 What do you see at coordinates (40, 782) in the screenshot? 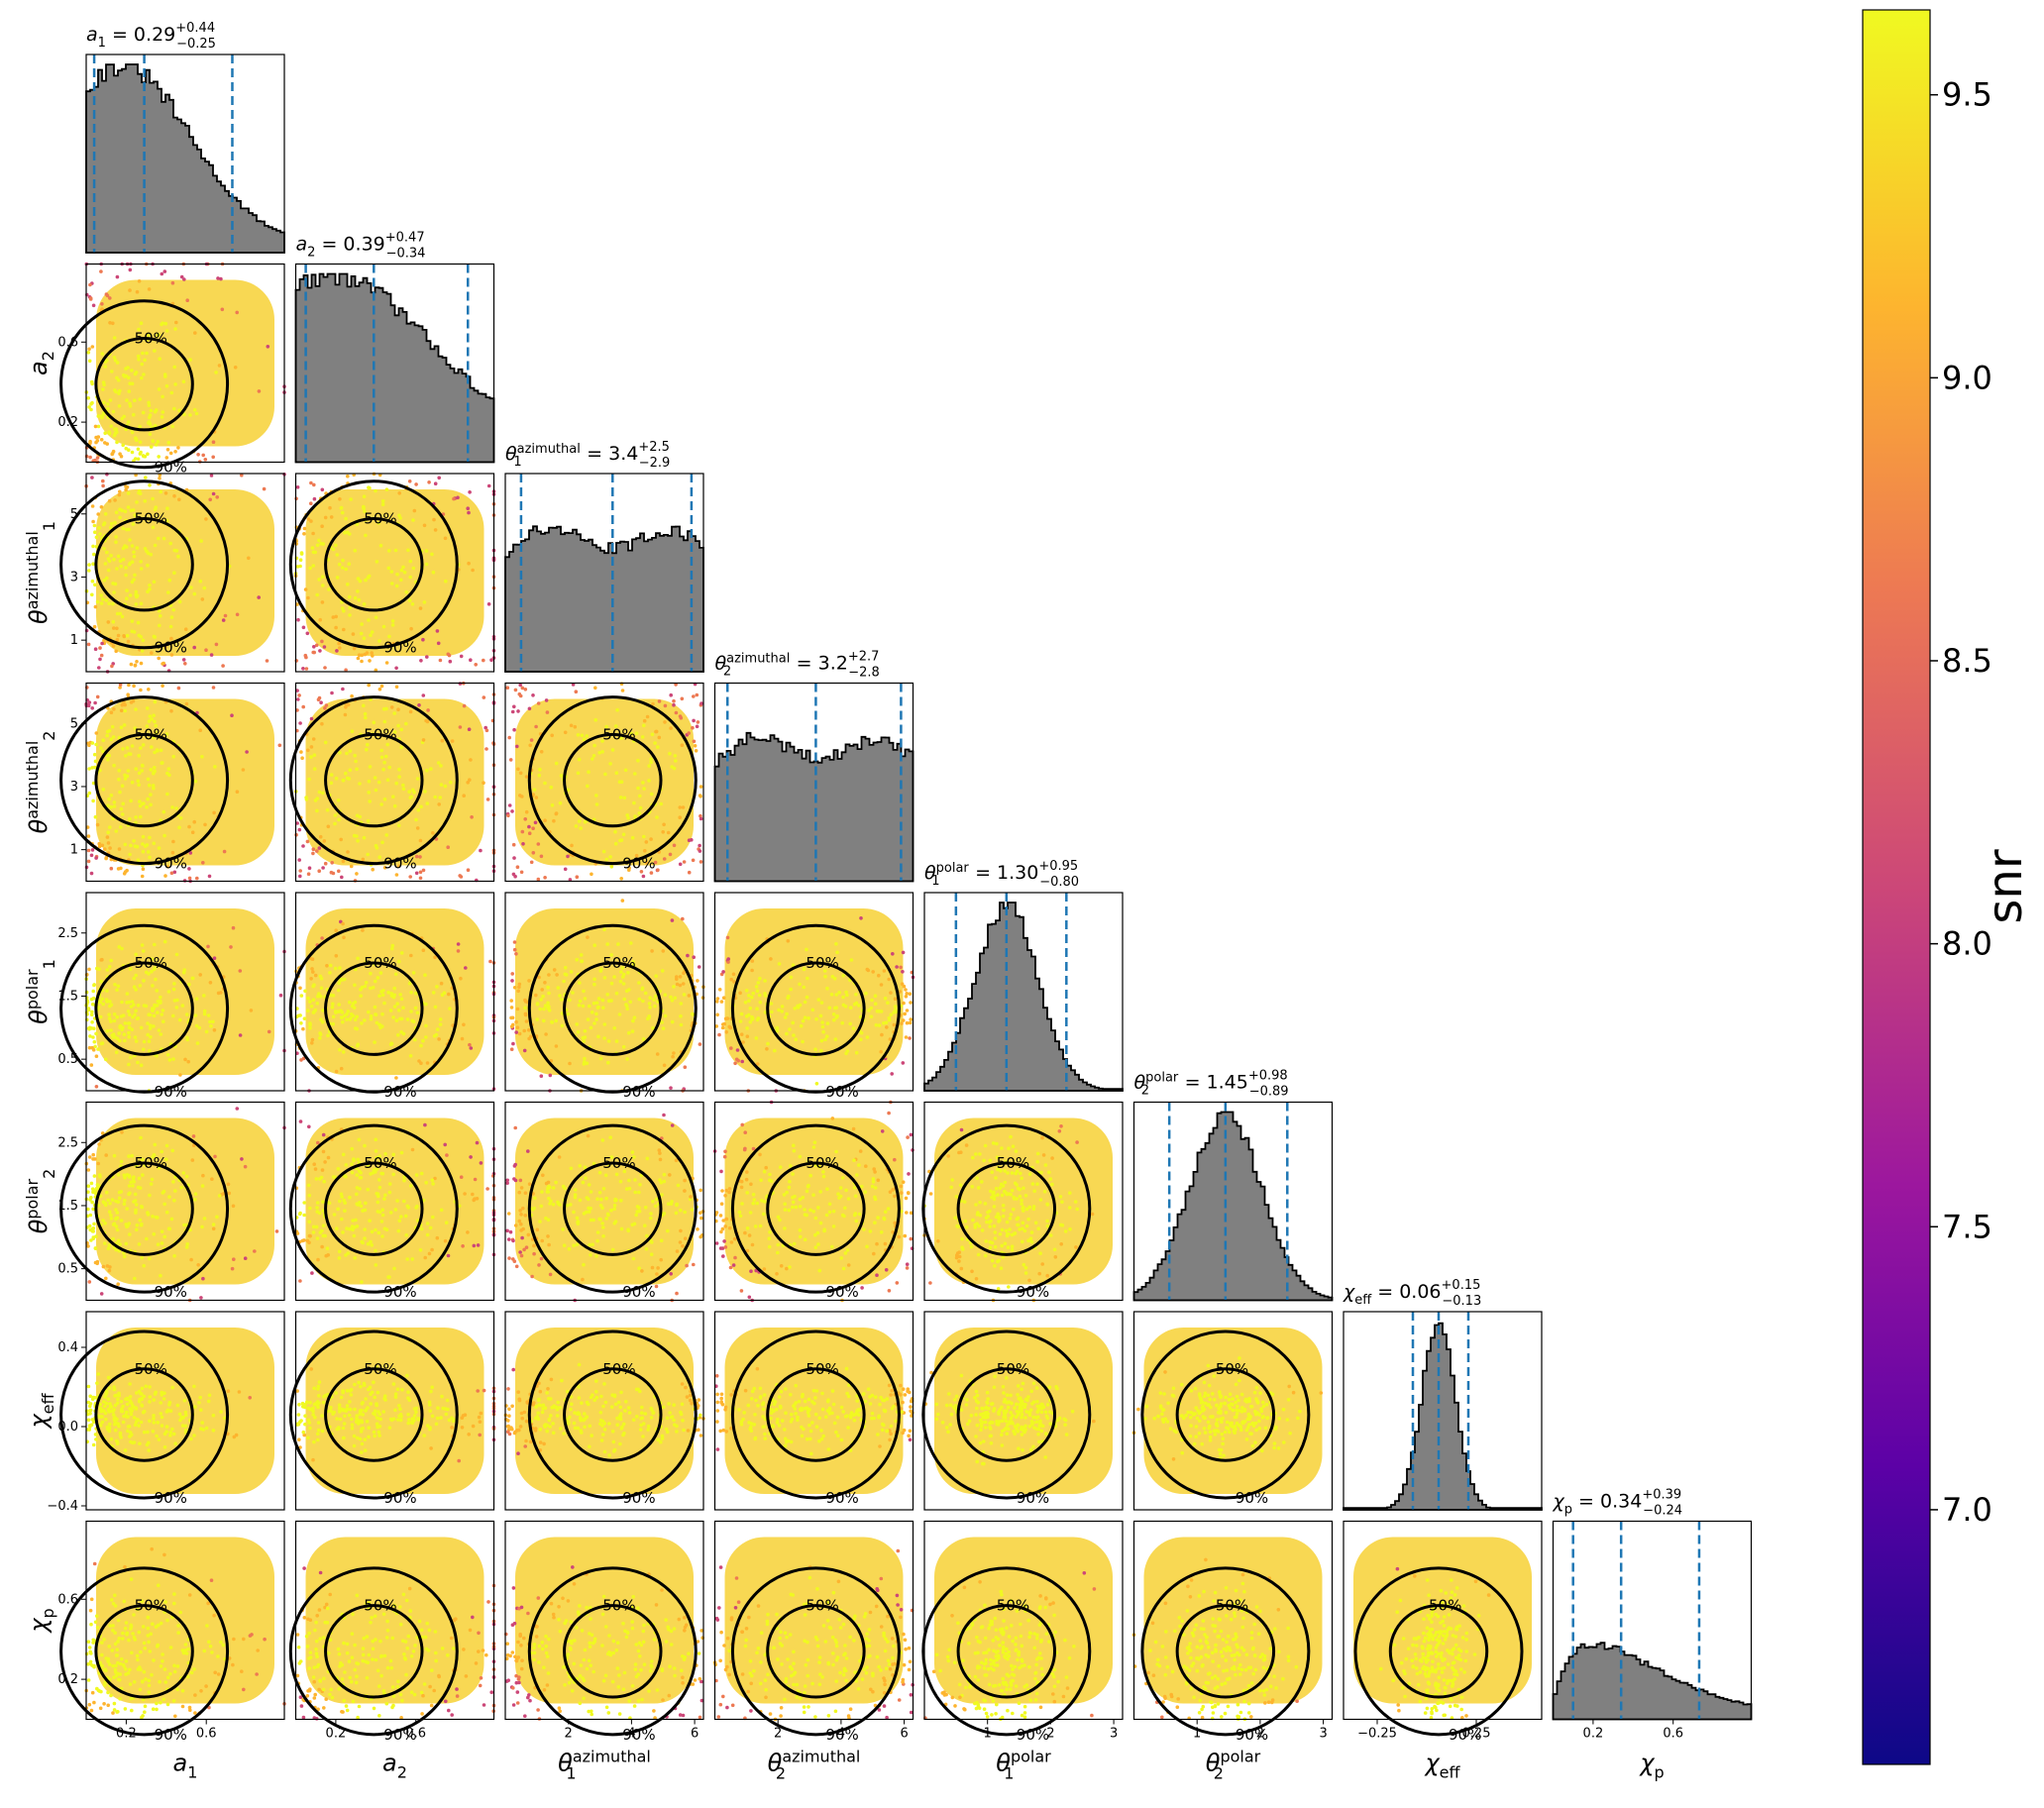
I see `y-axis-label: θazimuthal2` at bounding box center [40, 782].